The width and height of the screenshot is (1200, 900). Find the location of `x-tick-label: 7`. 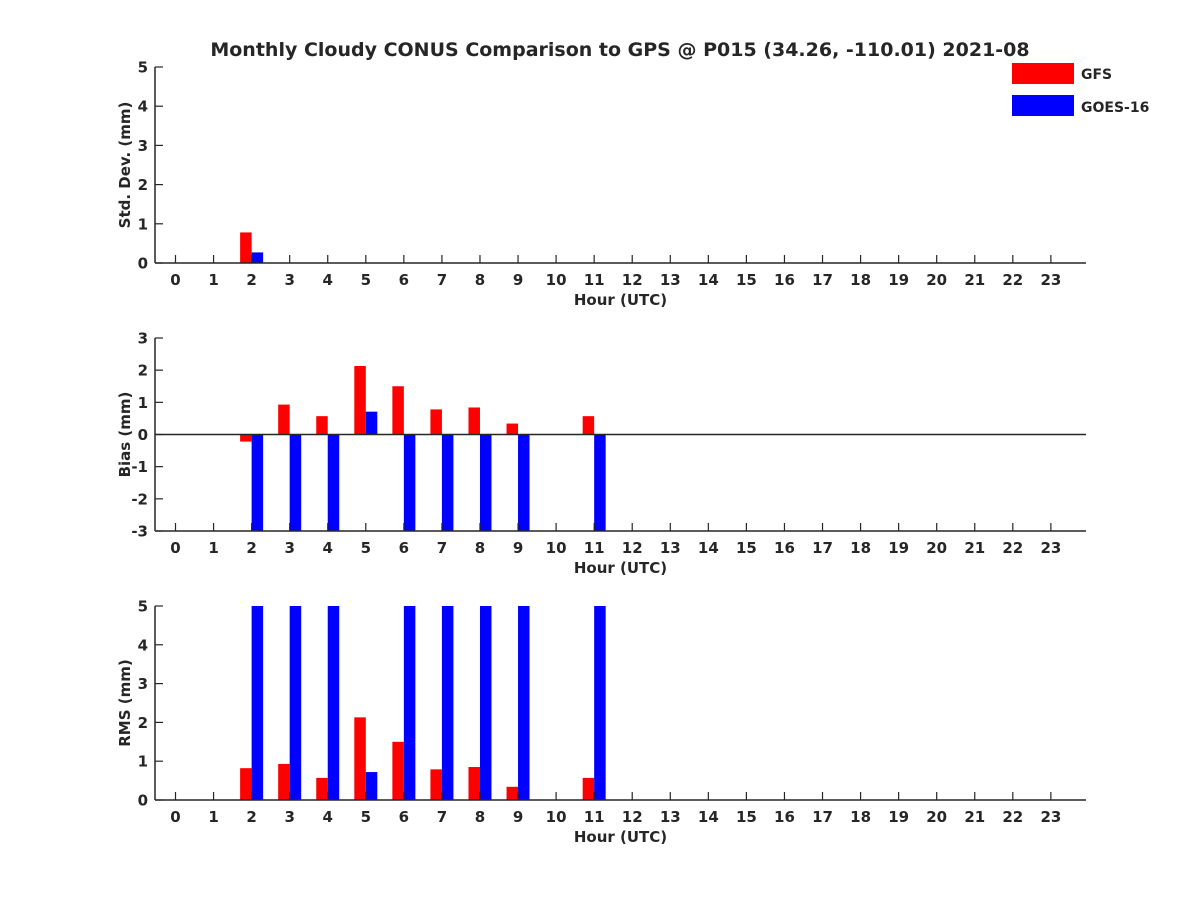

x-tick-label: 7 is located at coordinates (442, 548).